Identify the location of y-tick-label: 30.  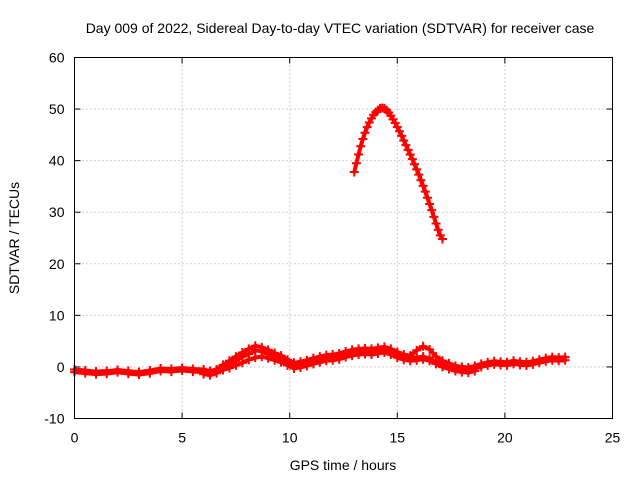
(57, 212).